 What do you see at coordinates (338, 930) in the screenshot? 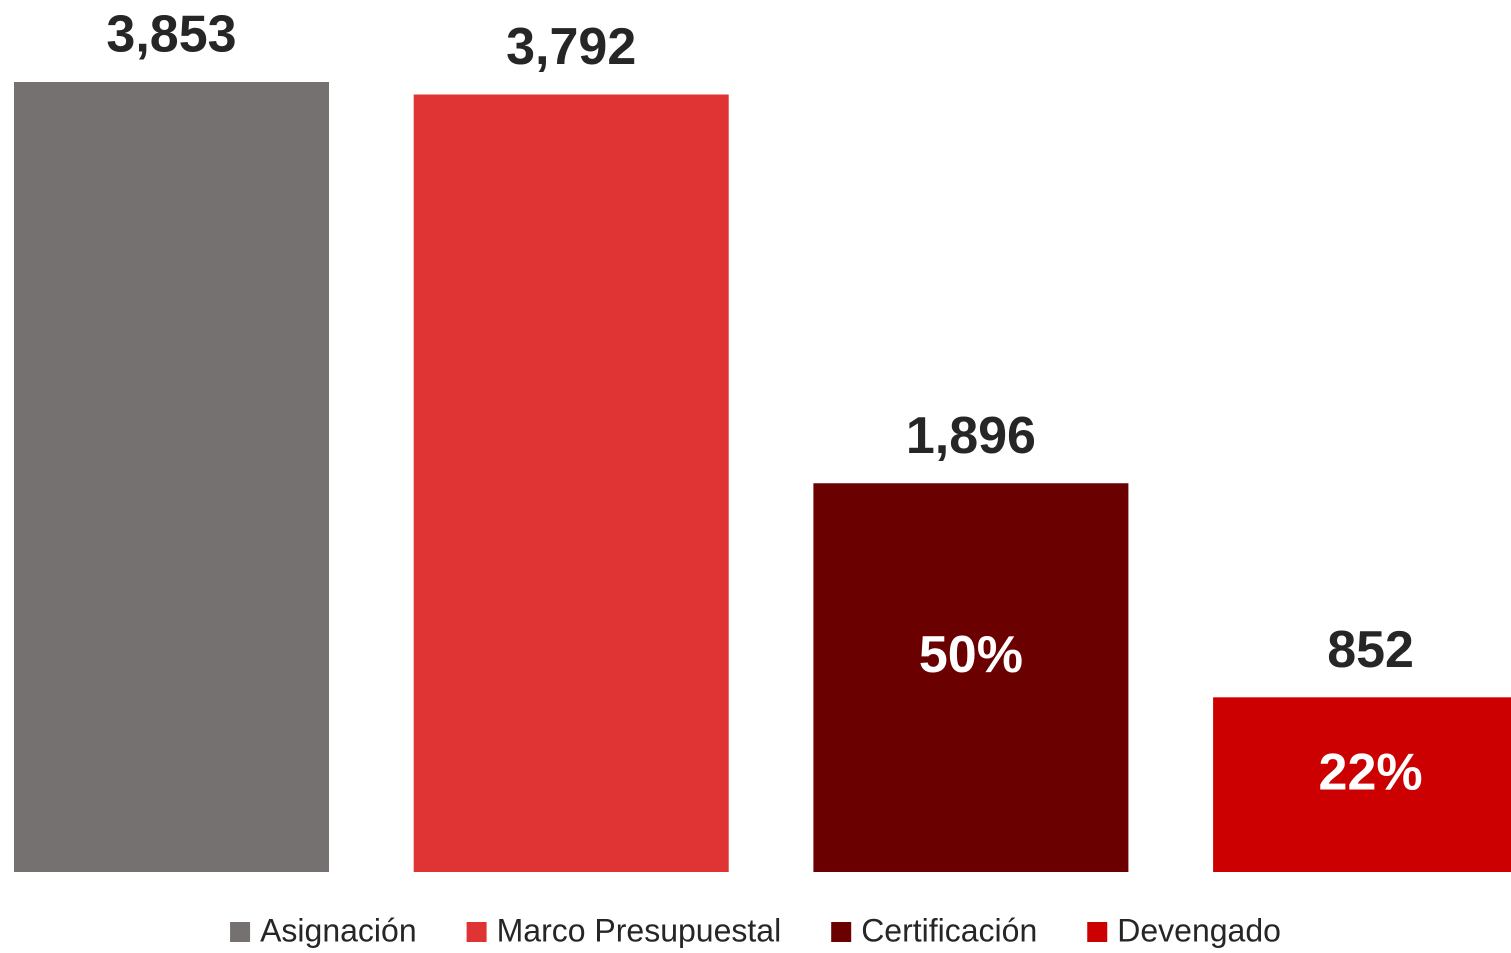
I see `legend-label: Asignación` at bounding box center [338, 930].